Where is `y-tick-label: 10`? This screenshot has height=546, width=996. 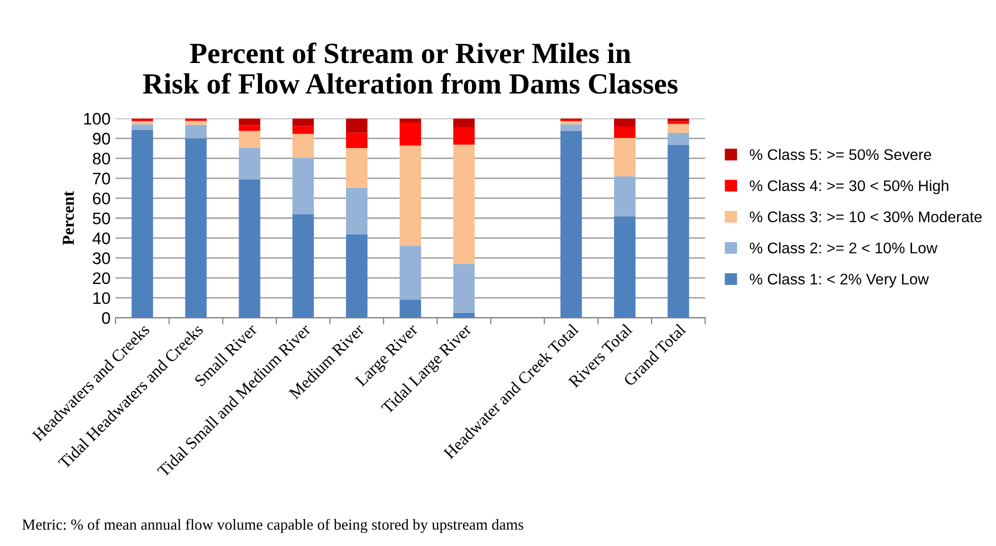 y-tick-label: 10 is located at coordinates (101, 298).